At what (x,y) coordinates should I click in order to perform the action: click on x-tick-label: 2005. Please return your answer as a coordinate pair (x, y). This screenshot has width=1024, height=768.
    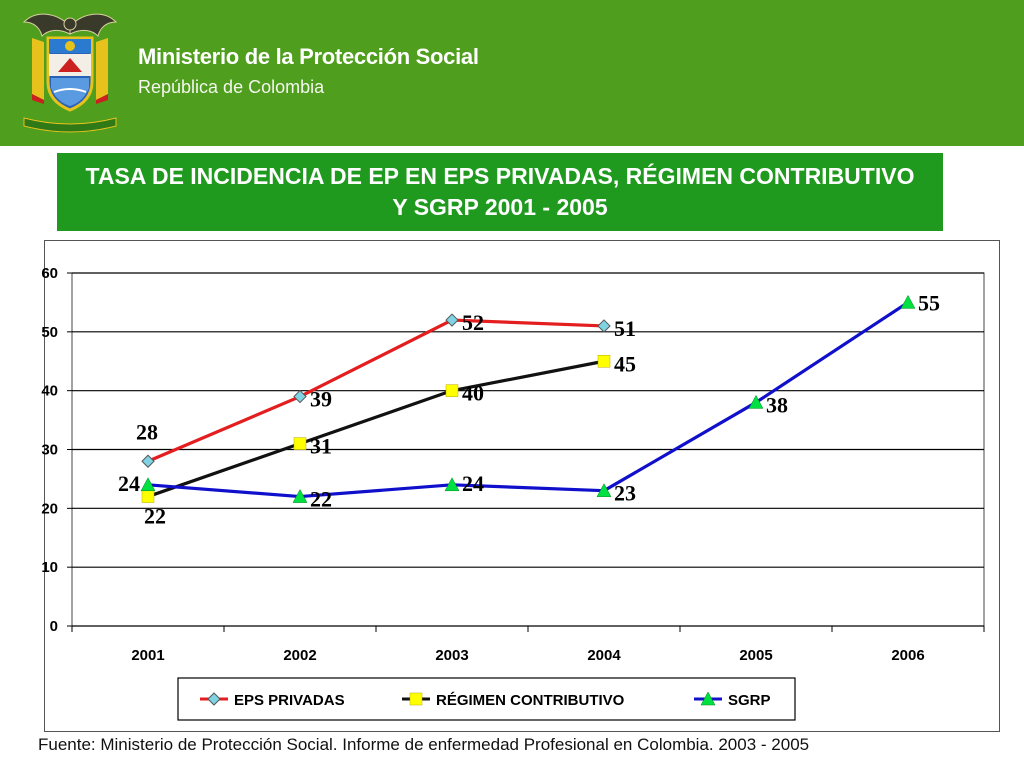
    Looking at the image, I should click on (755, 655).